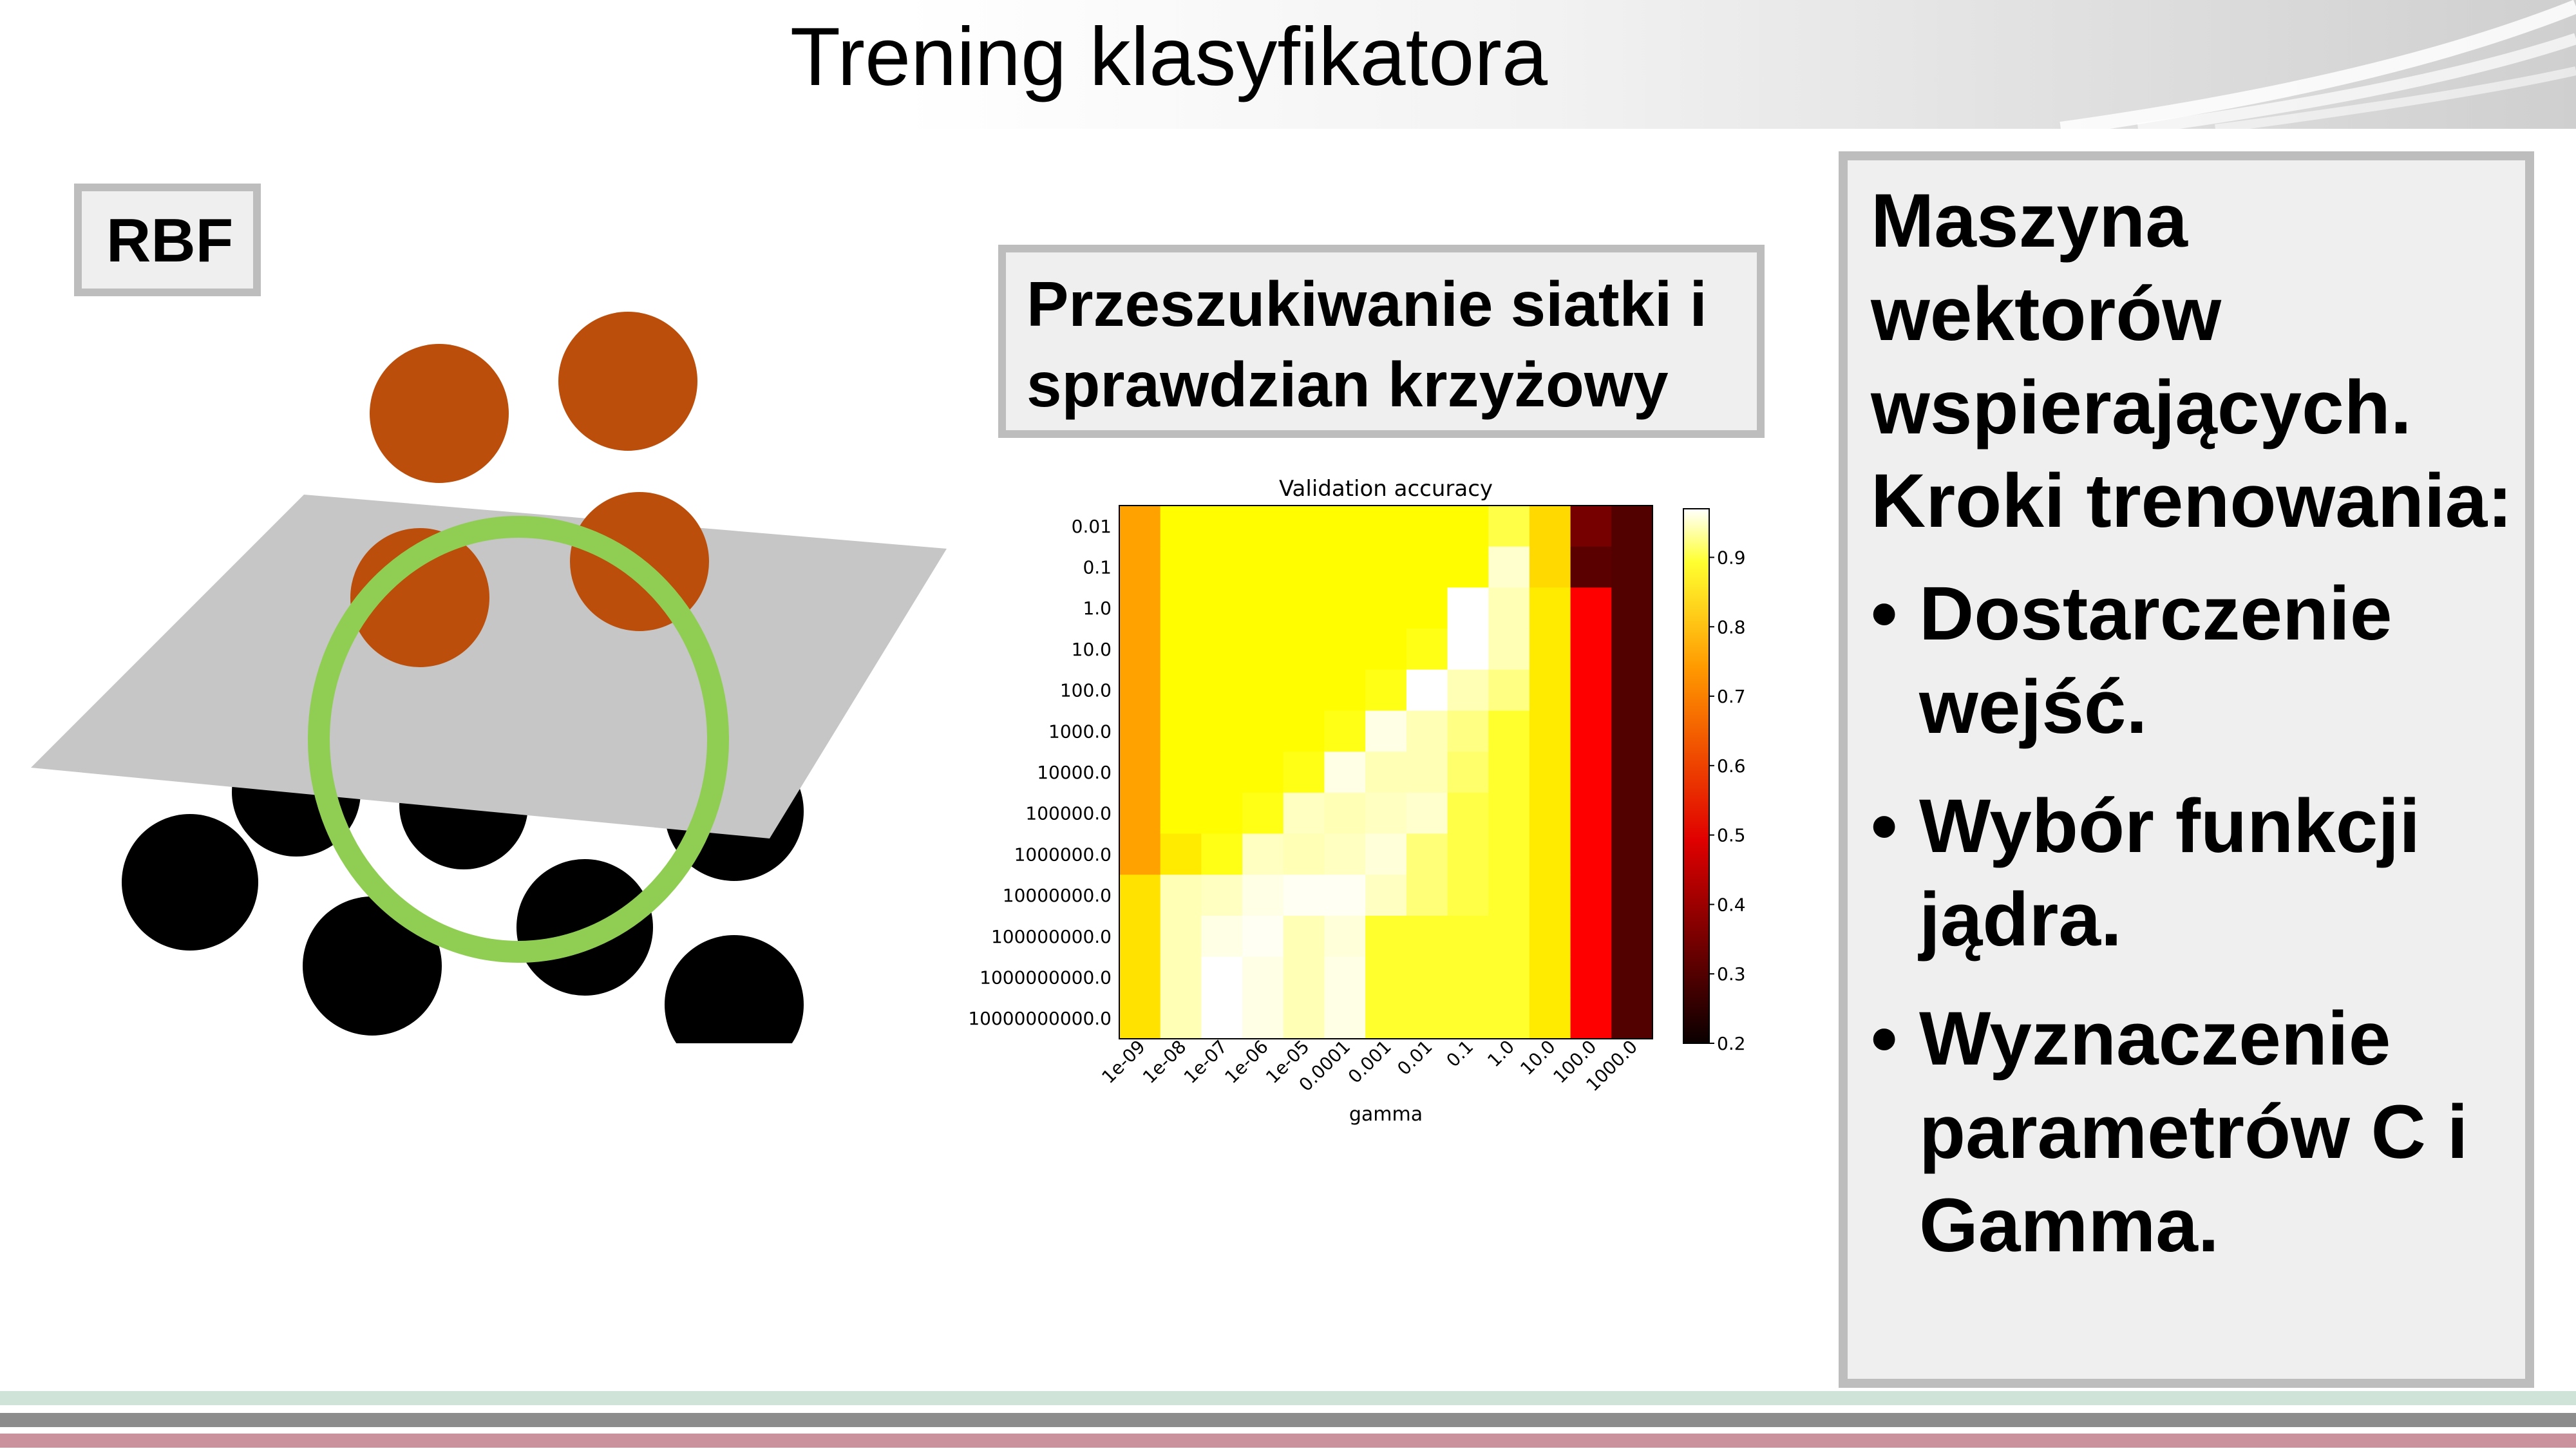  I want to click on y-tick-label: 0.01, so click(1092, 526).